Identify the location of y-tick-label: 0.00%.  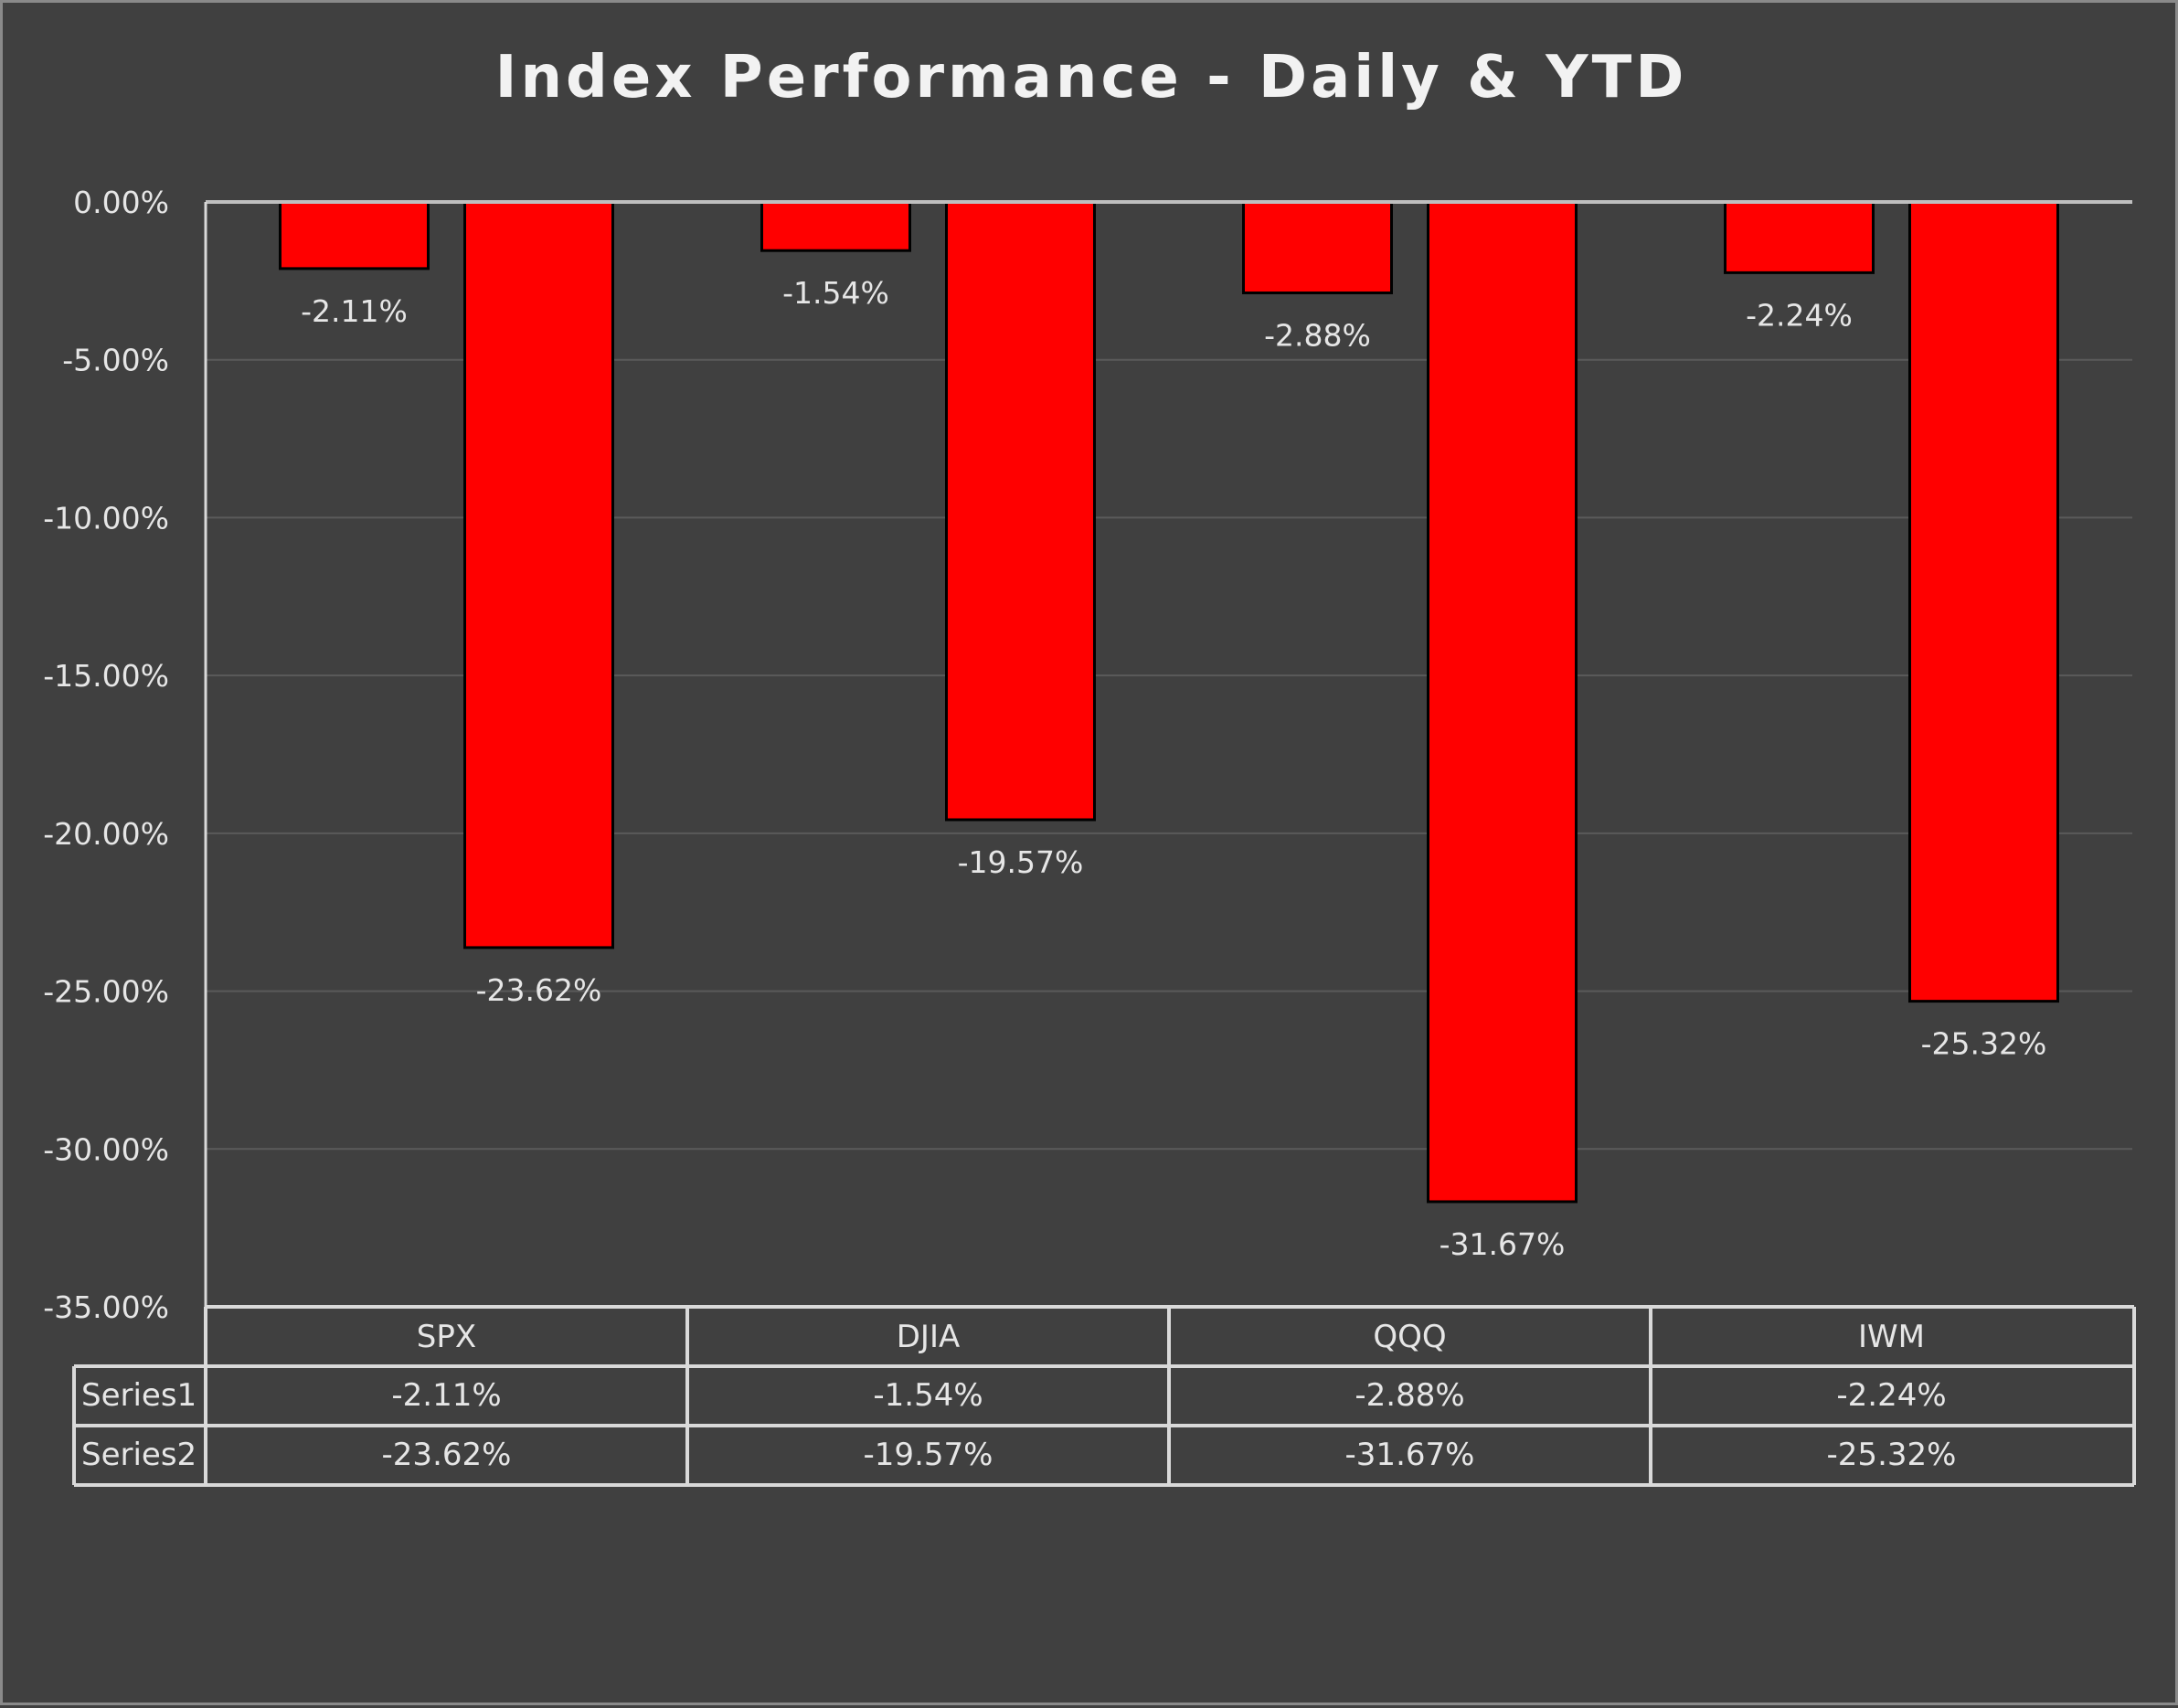
(121, 202).